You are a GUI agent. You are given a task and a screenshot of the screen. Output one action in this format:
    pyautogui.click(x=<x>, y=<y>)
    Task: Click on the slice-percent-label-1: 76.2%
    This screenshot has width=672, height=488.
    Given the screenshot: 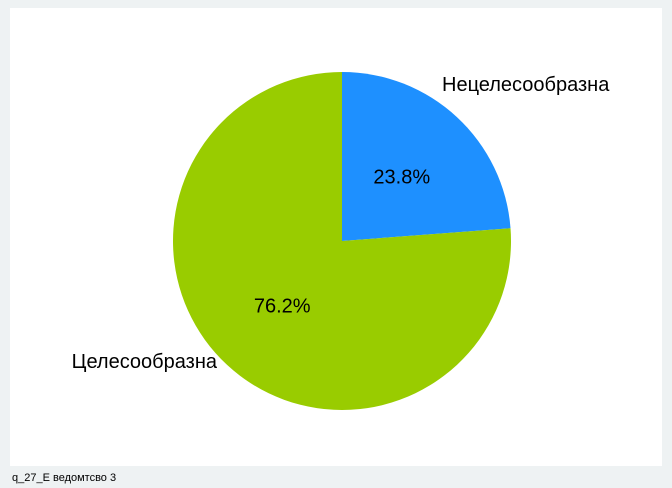 What is the action you would take?
    pyautogui.click(x=282, y=306)
    